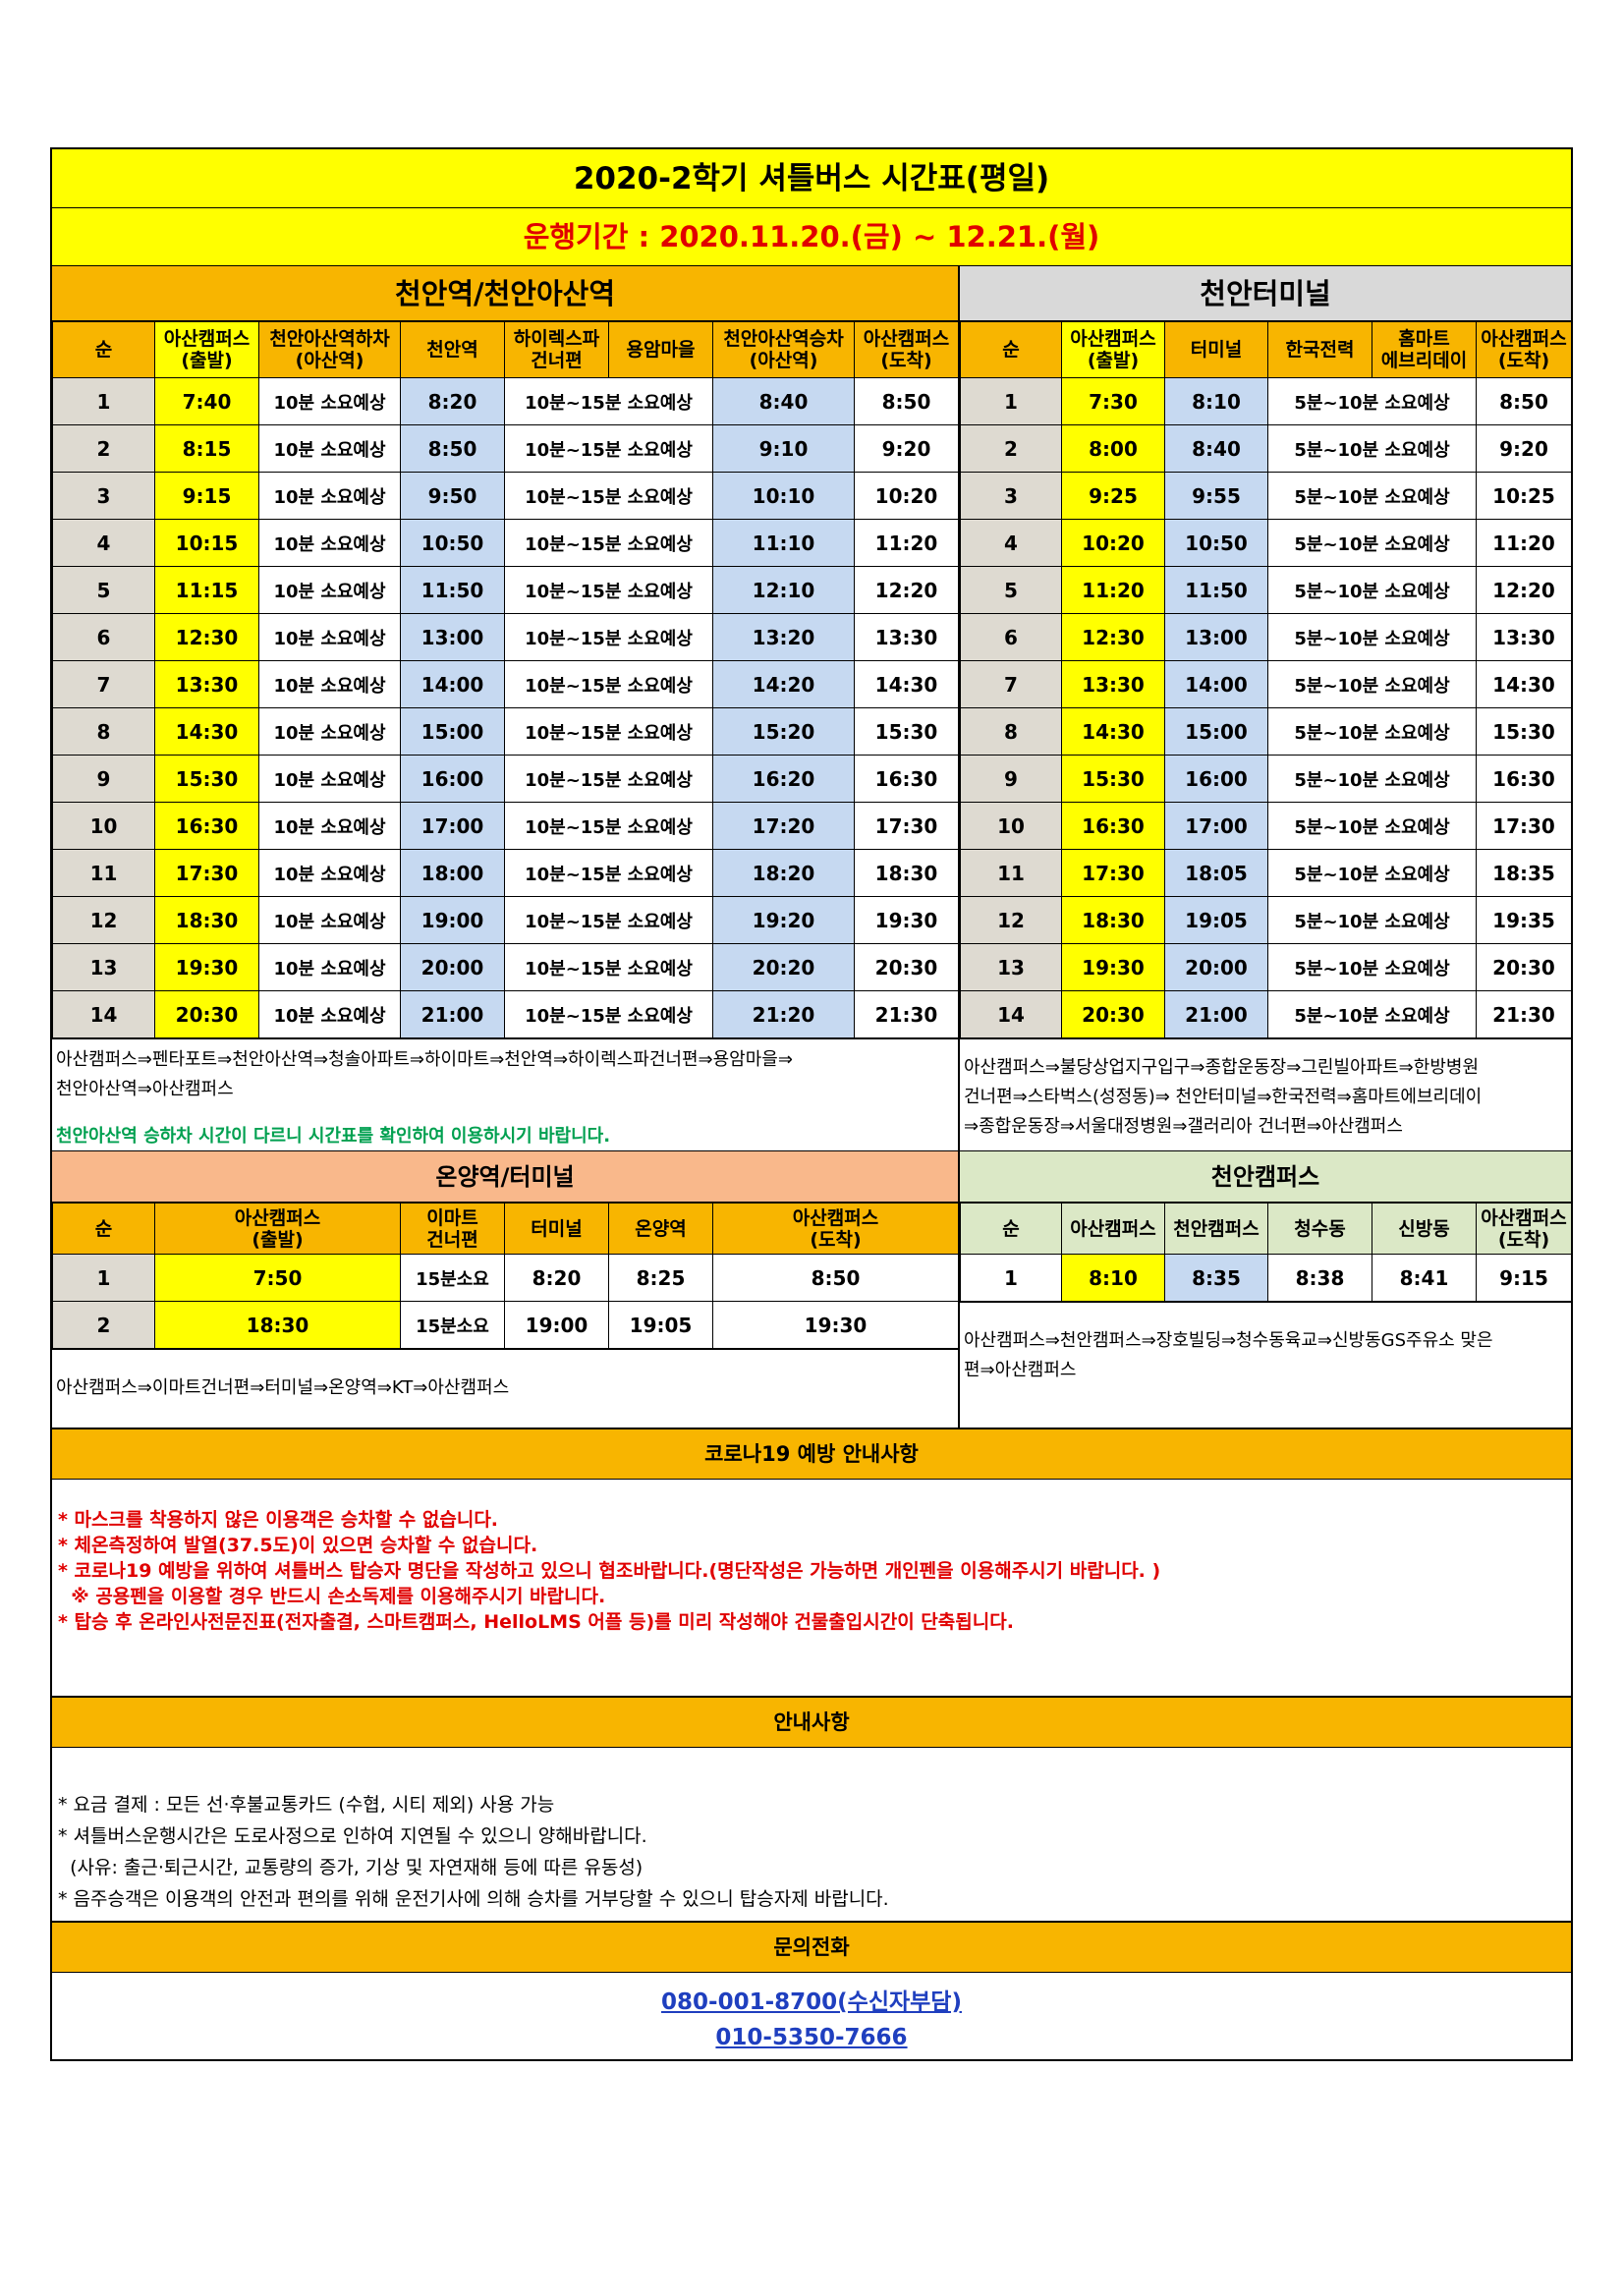 The image size is (1624, 2296). Describe the element at coordinates (660, 1325) in the screenshot. I see `onyang-station-time-cell: 19:05` at that location.